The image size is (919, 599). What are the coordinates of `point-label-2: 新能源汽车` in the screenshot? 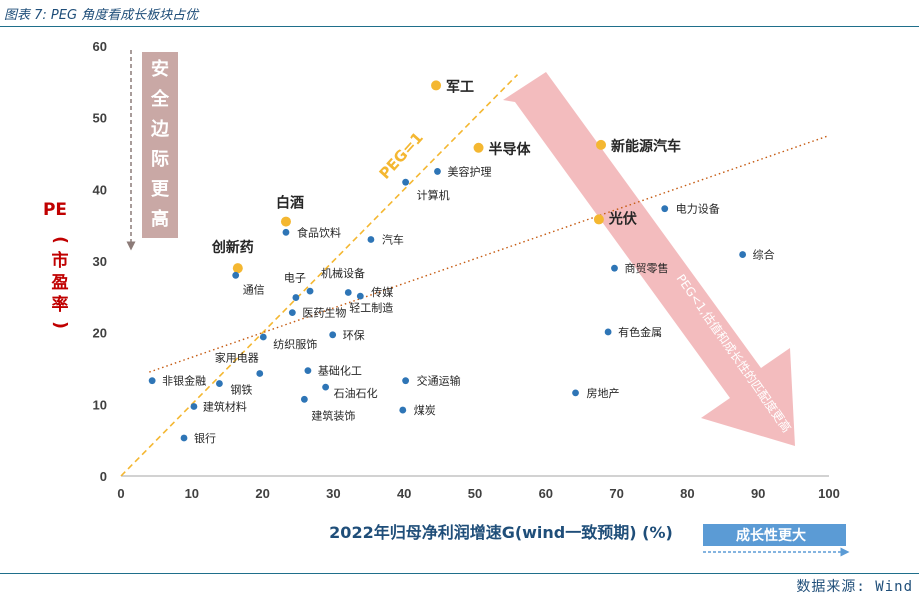 It's located at (646, 146).